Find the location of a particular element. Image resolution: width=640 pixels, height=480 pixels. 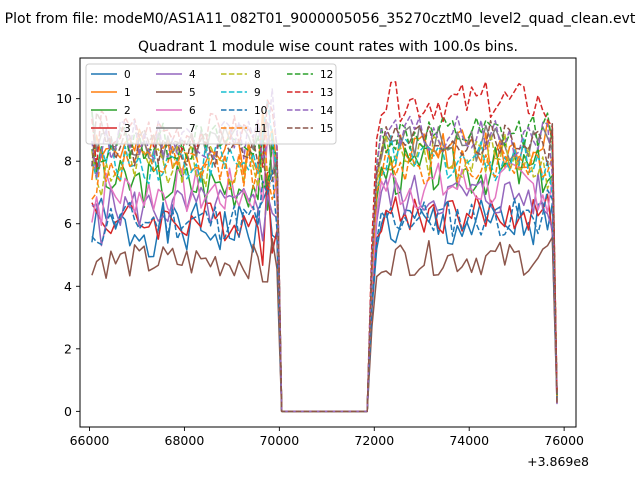

x-tick-label: 74000 is located at coordinates (469, 440).